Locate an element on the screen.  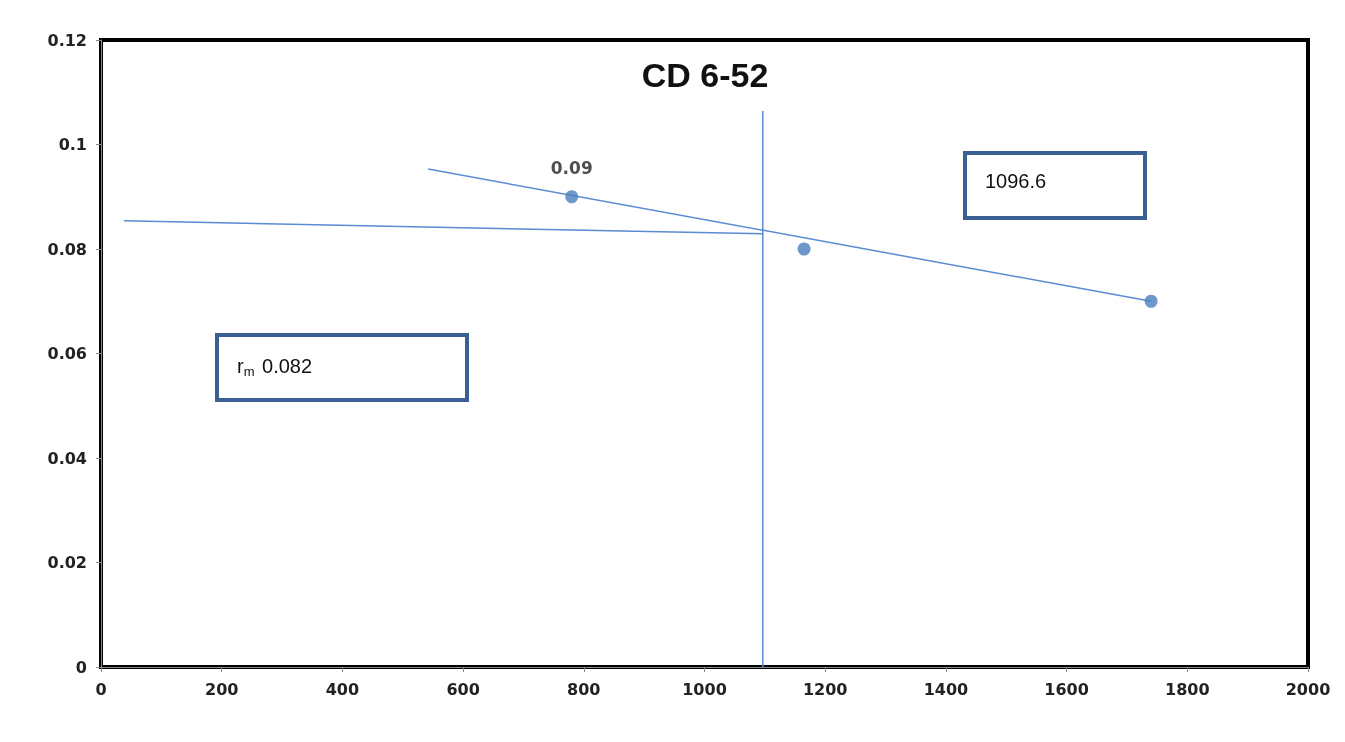
x-tick-label: 1600 is located at coordinates (1066, 689).